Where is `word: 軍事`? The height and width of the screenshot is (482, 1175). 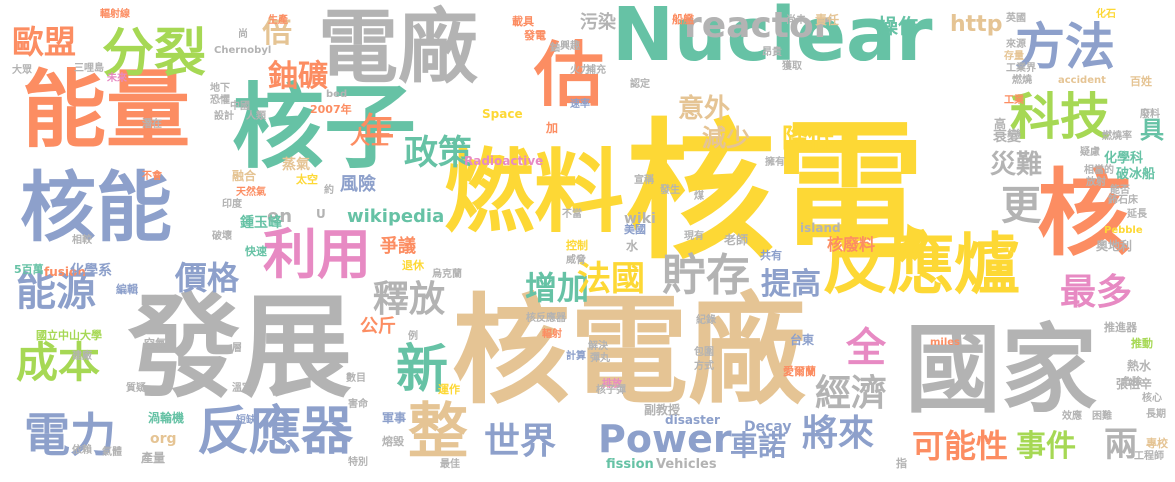 word: 軍事 is located at coordinates (394, 418).